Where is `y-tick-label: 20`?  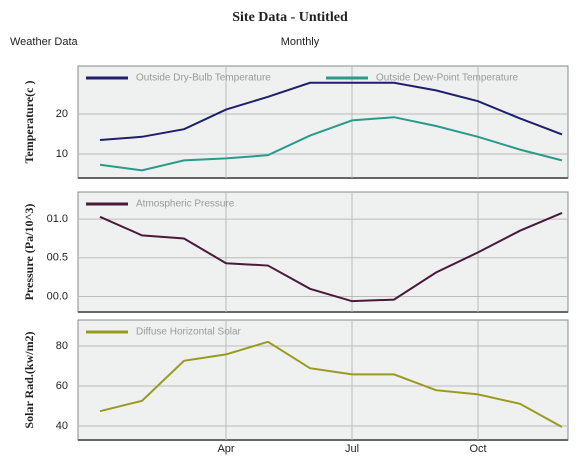
y-tick-label: 20 is located at coordinates (62, 114).